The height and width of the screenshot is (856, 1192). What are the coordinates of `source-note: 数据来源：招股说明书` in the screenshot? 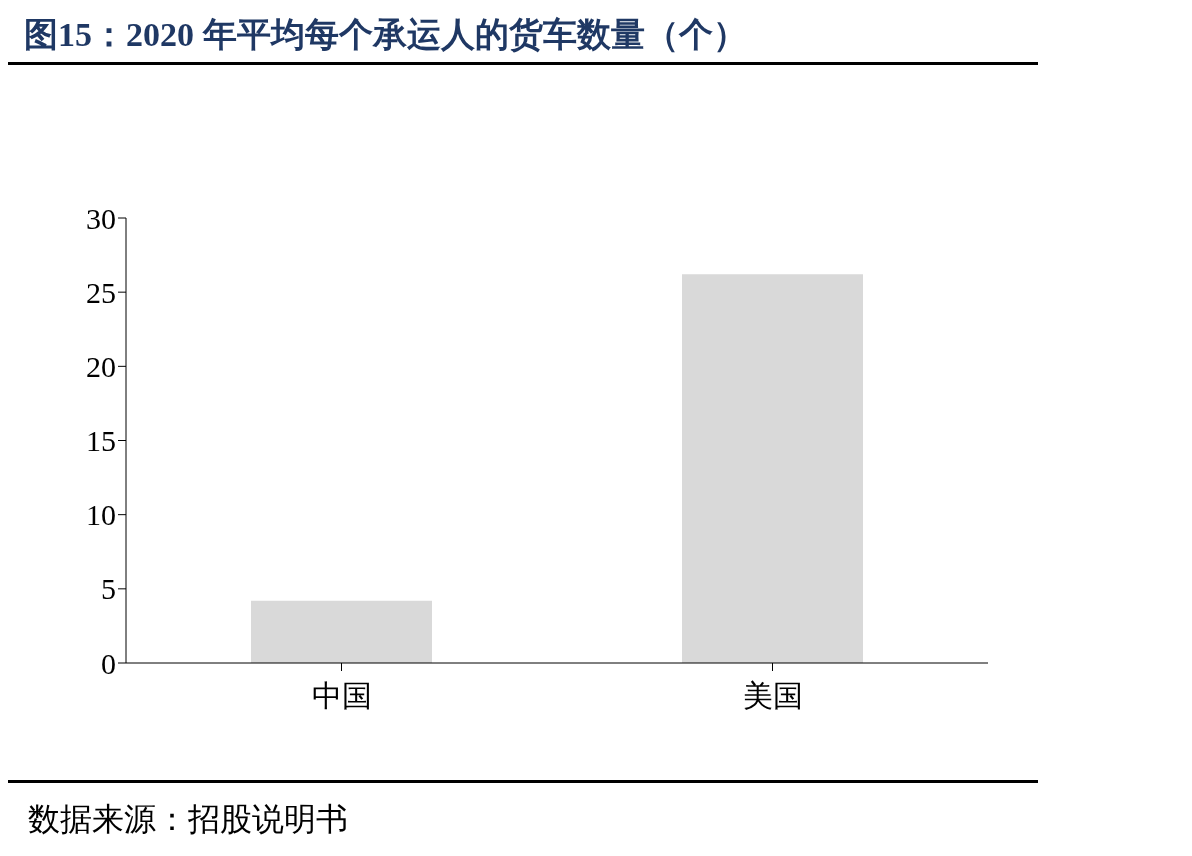 It's located at (188, 819).